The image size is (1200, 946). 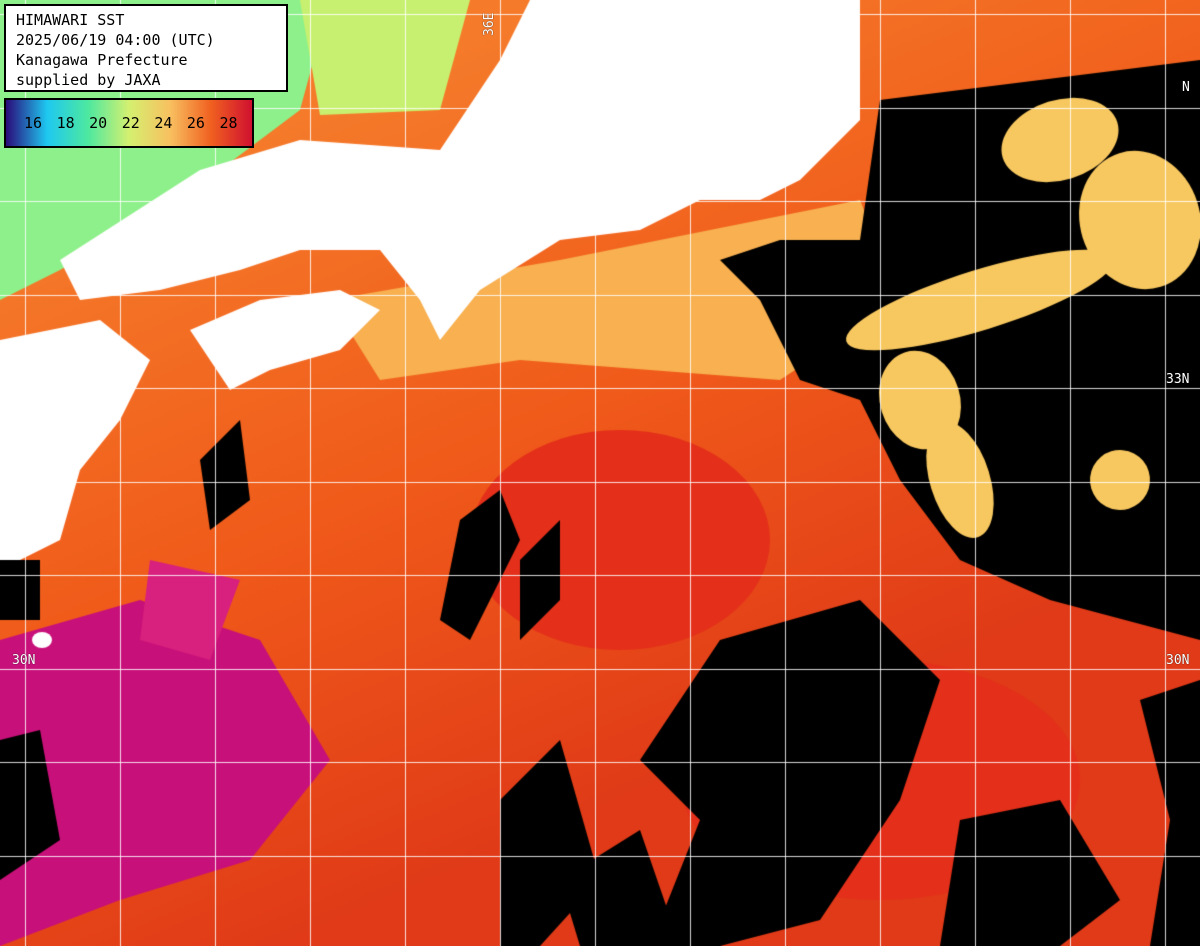 What do you see at coordinates (98, 123) in the screenshot?
I see `legend-tick-20: 20` at bounding box center [98, 123].